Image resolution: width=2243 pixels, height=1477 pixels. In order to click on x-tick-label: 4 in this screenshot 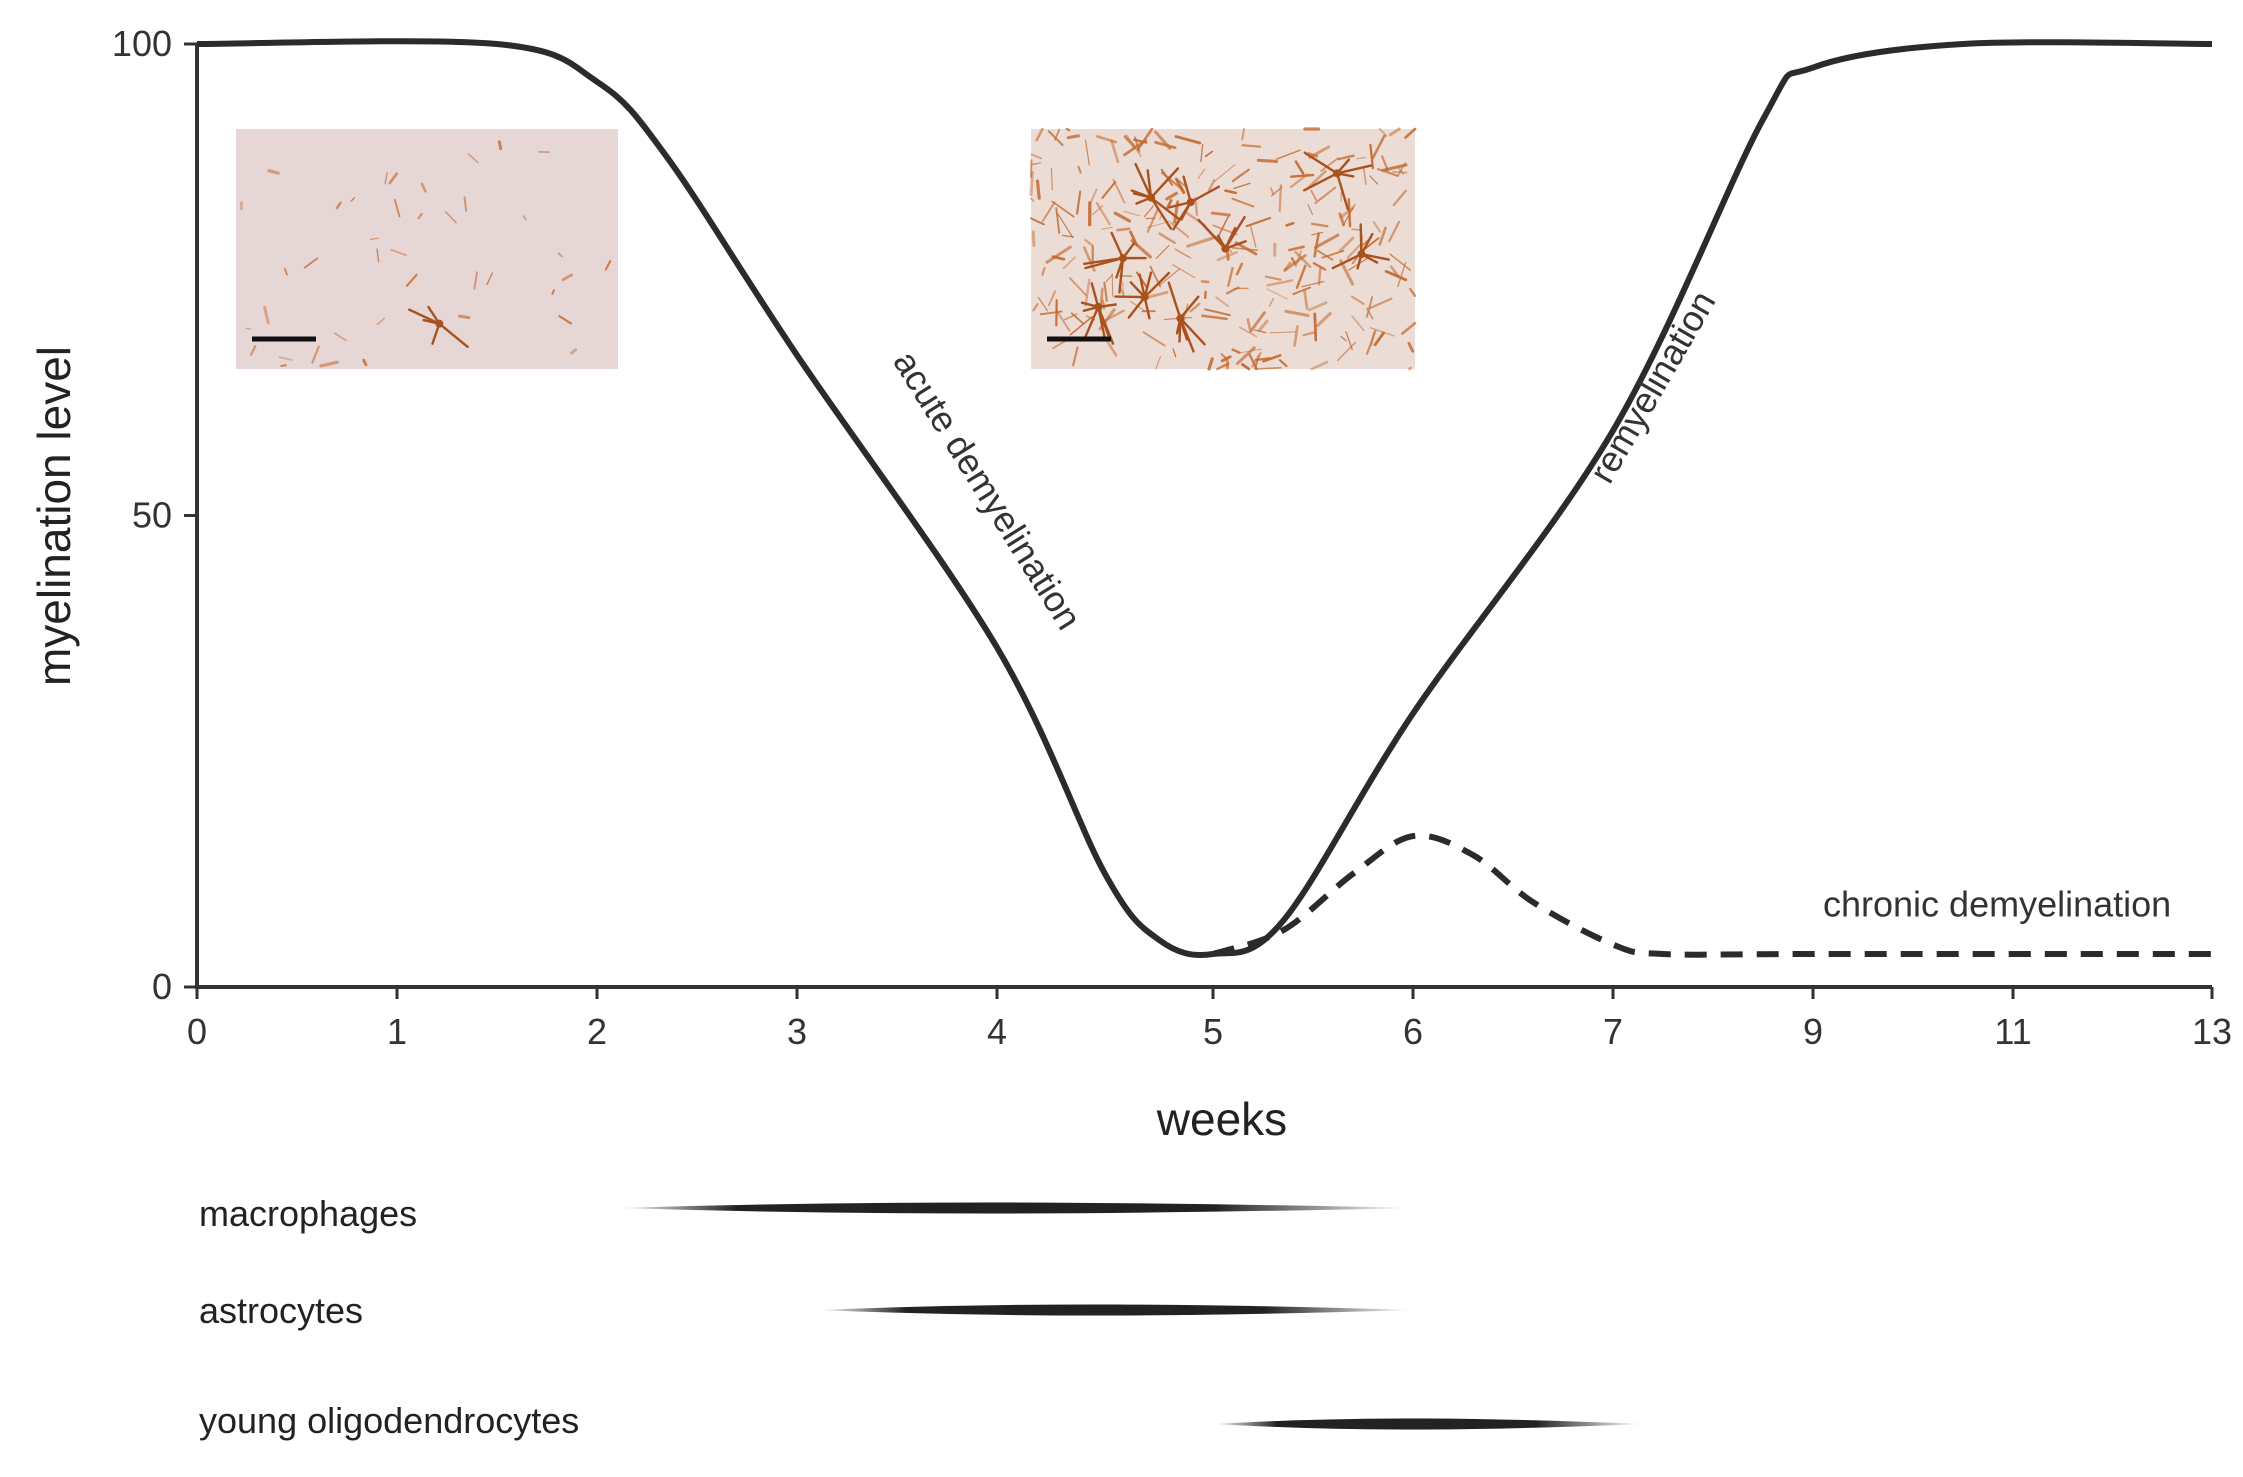, I will do `click(997, 1031)`.